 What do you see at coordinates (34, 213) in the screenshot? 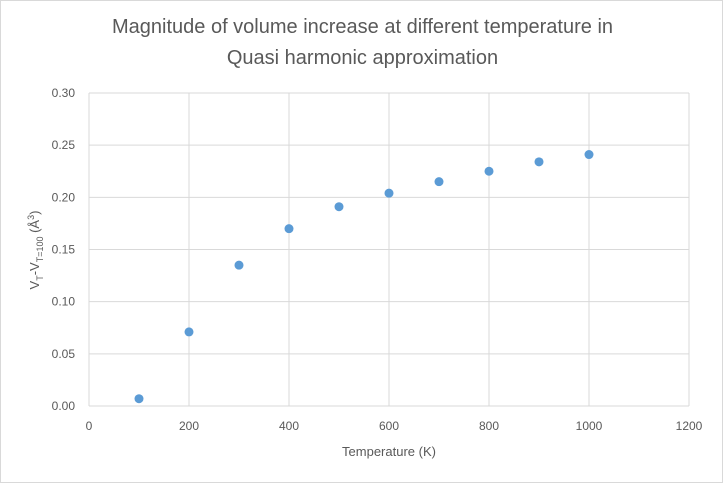
I see `y-axis-title-close: )` at bounding box center [34, 213].